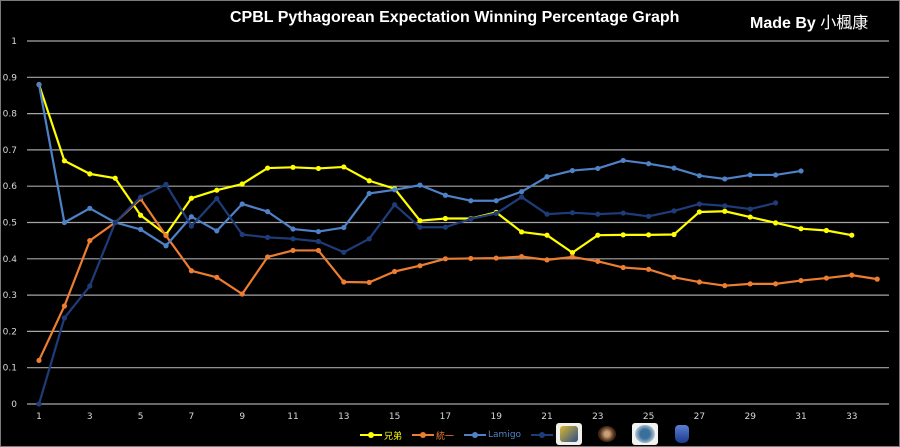  I want to click on legend-item: Lamigo, so click(492, 435).